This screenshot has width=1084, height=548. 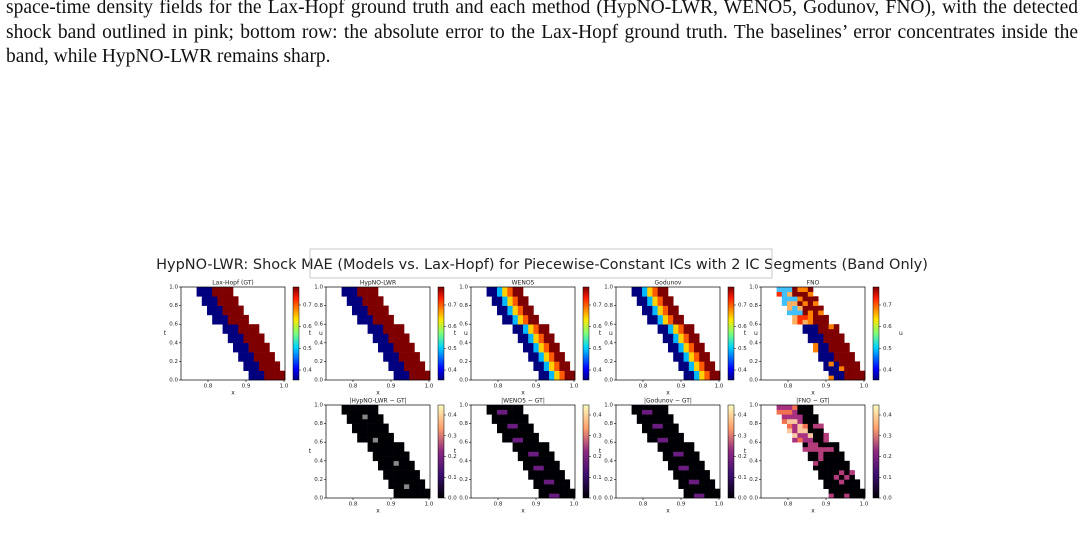 What do you see at coordinates (668, 283) in the screenshot?
I see `panel-title: Godunov` at bounding box center [668, 283].